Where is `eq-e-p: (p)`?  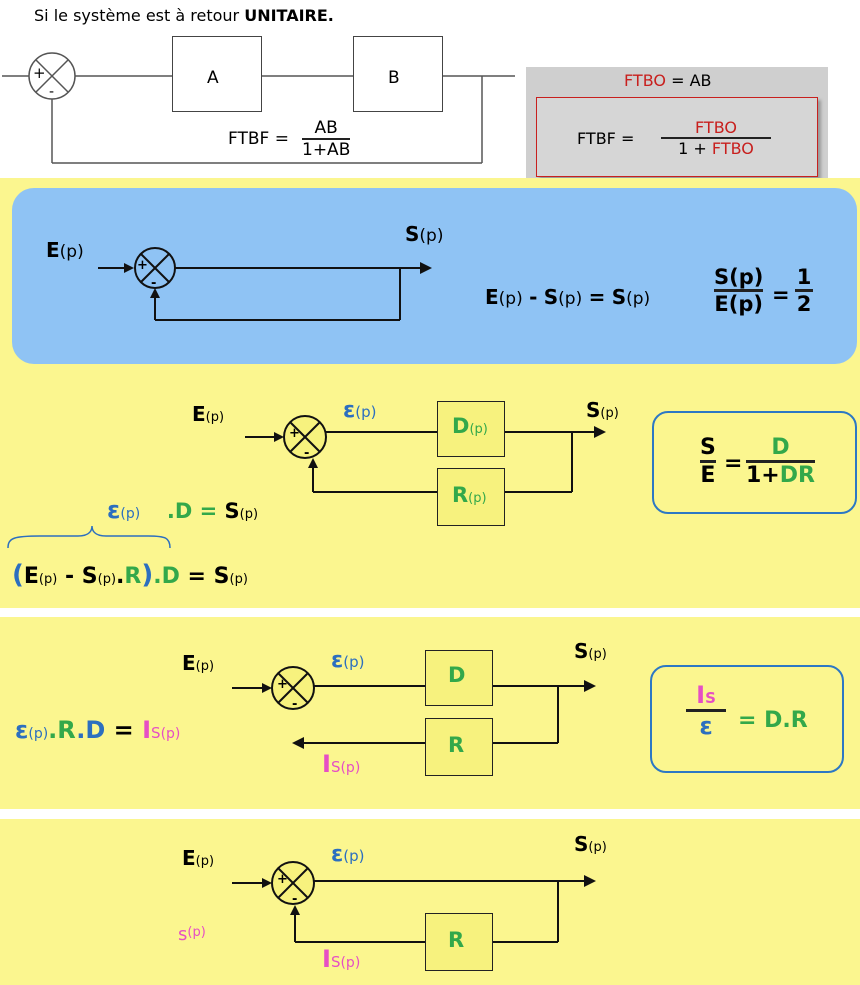
eq-e-p: (p) is located at coordinates (510, 299).